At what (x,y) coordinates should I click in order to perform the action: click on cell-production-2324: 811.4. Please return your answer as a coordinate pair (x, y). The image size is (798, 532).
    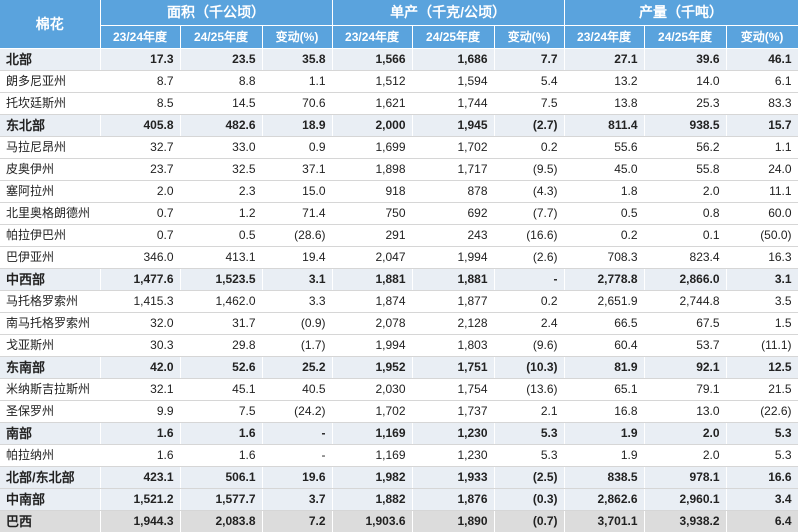
    Looking at the image, I should click on (604, 126).